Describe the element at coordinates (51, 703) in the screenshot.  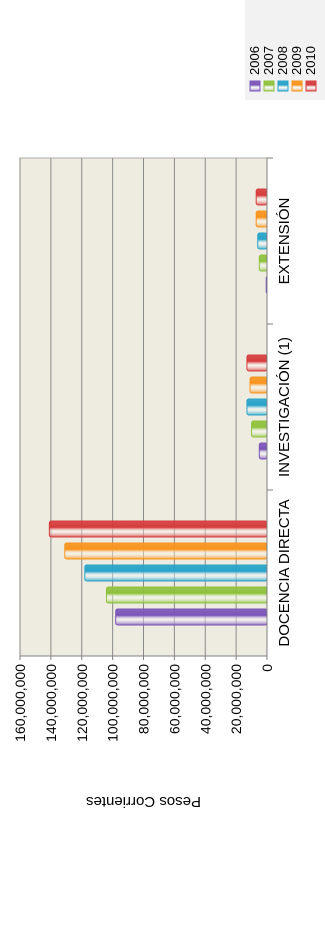
I see `y-tick-label: 140,000,000` at that location.